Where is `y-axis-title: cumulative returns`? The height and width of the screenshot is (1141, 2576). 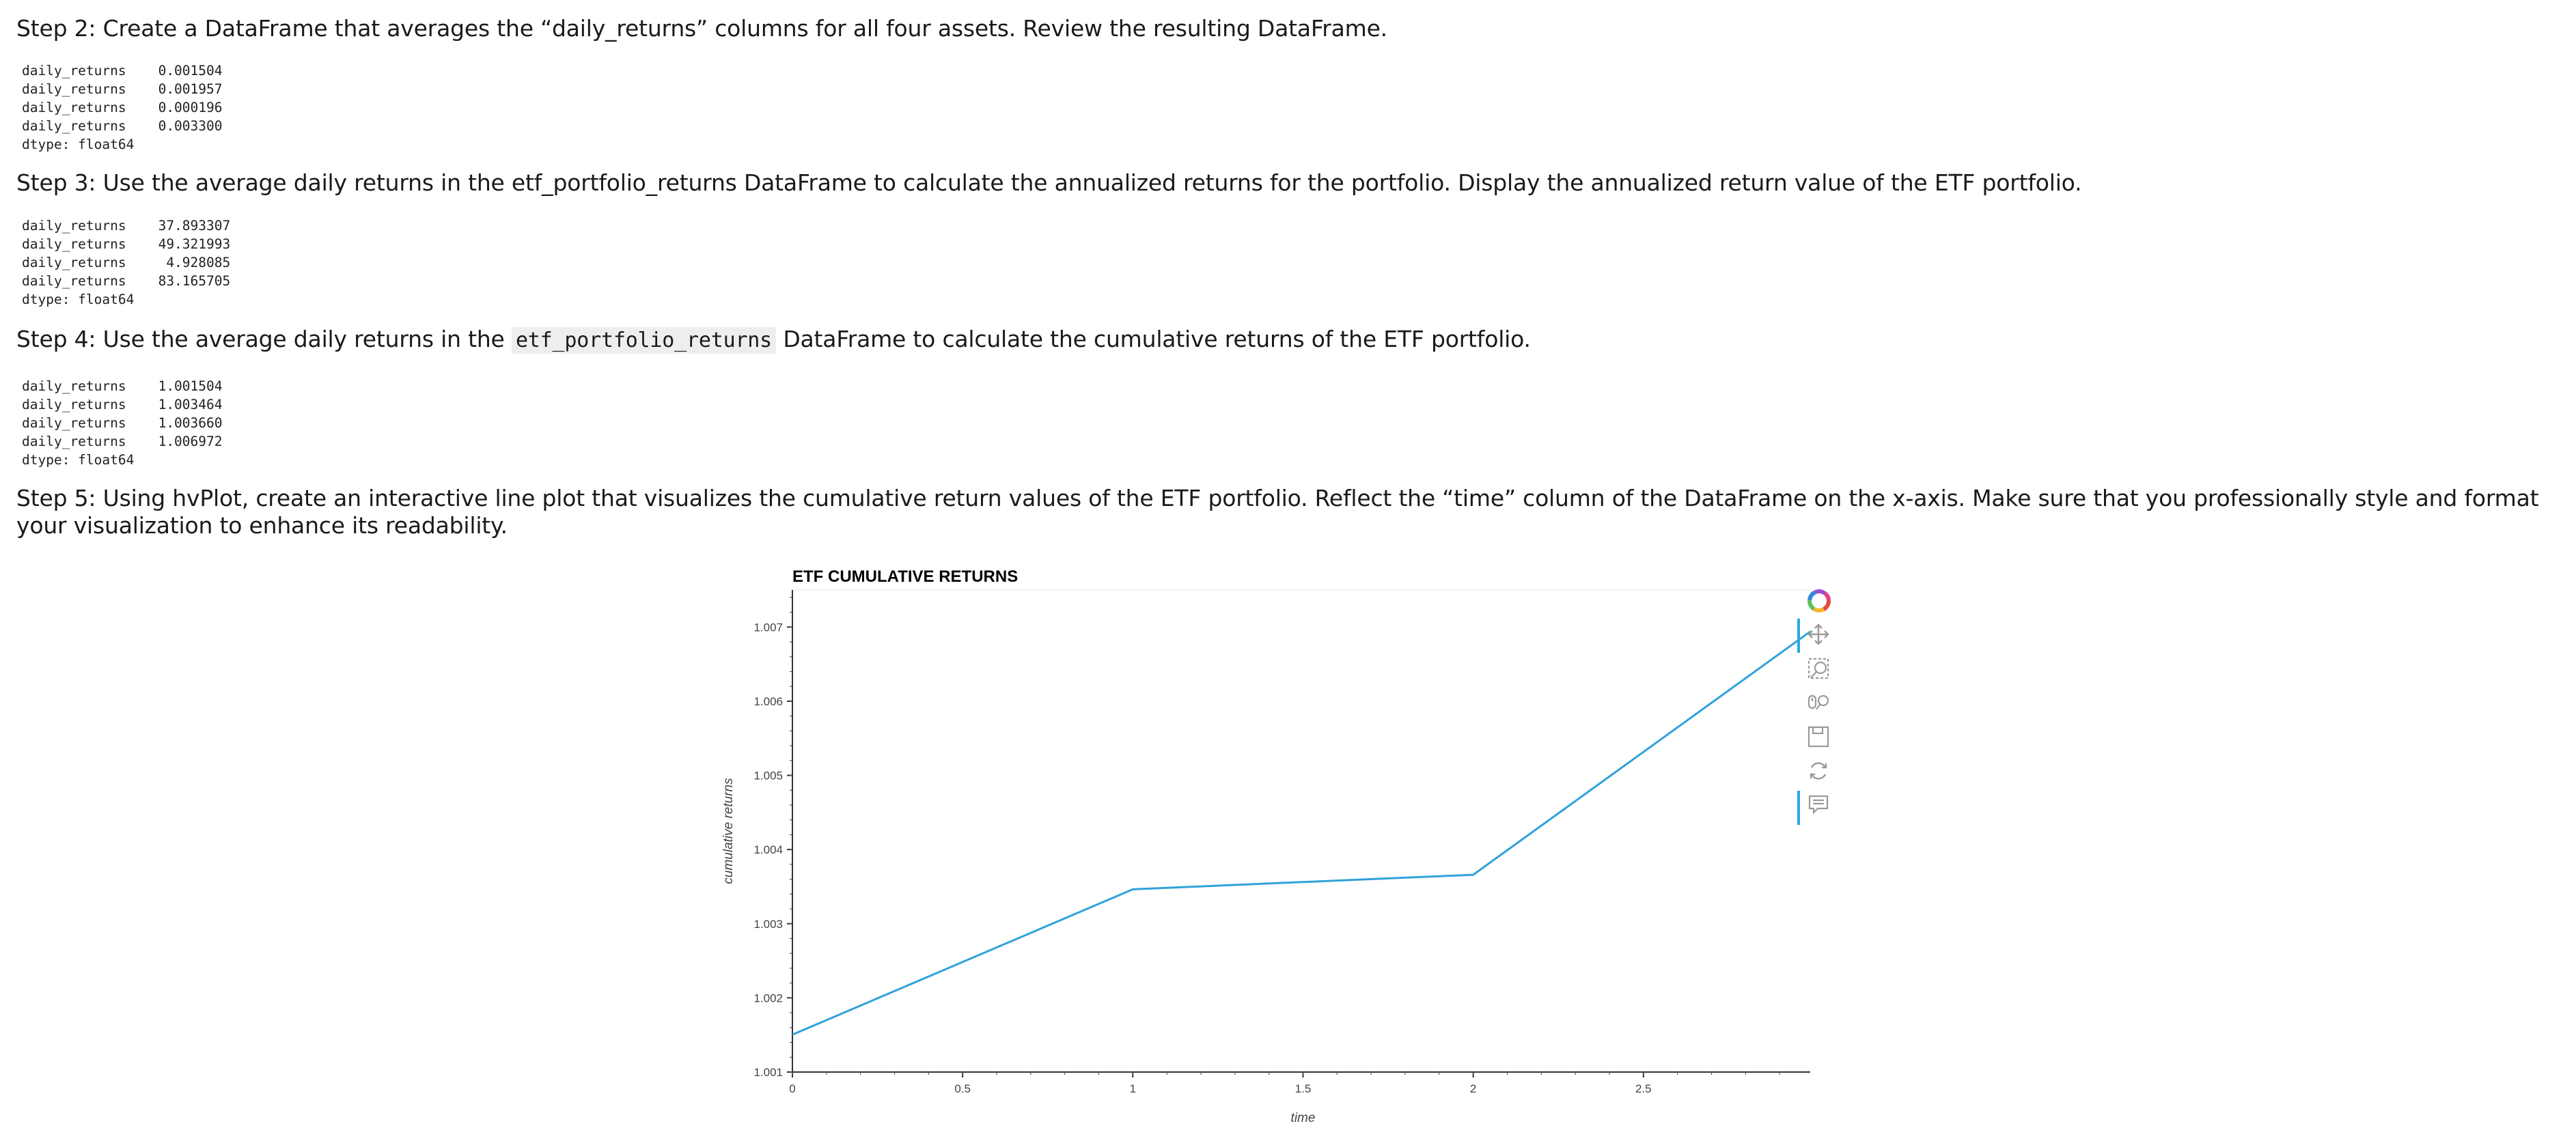 y-axis-title: cumulative returns is located at coordinates (728, 831).